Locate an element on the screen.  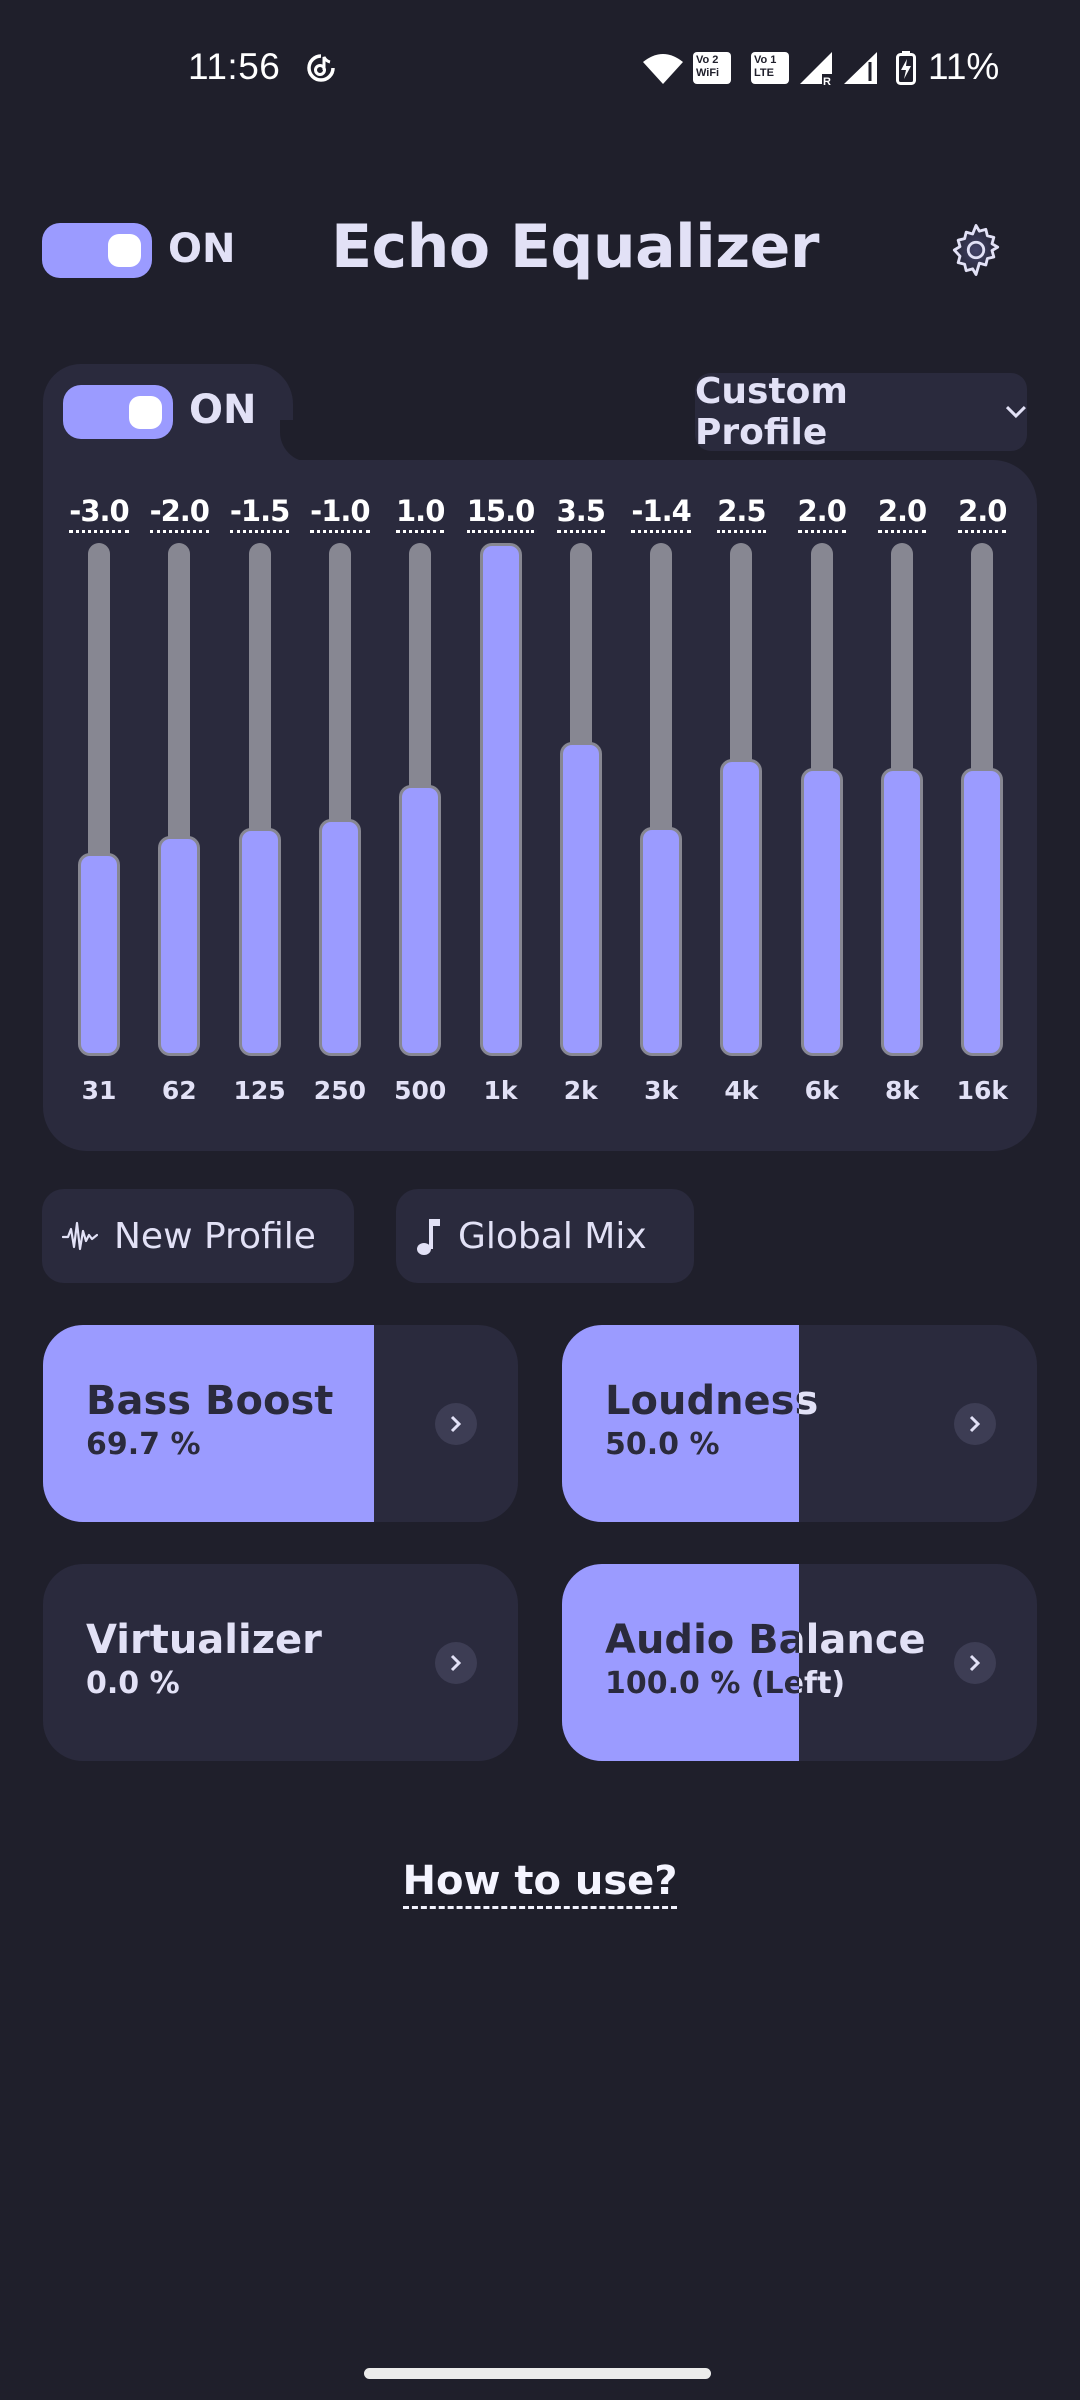
band-gain-text: -1.4 is located at coordinates (661, 513).